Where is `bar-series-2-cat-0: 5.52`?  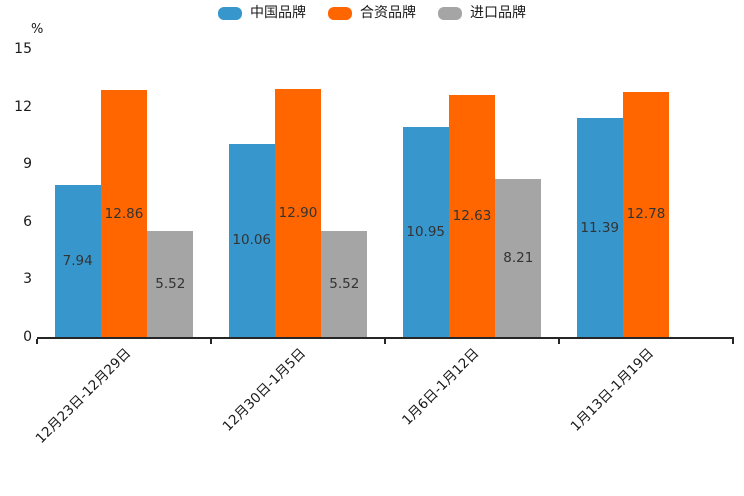 bar-series-2-cat-0: 5.52 is located at coordinates (170, 284).